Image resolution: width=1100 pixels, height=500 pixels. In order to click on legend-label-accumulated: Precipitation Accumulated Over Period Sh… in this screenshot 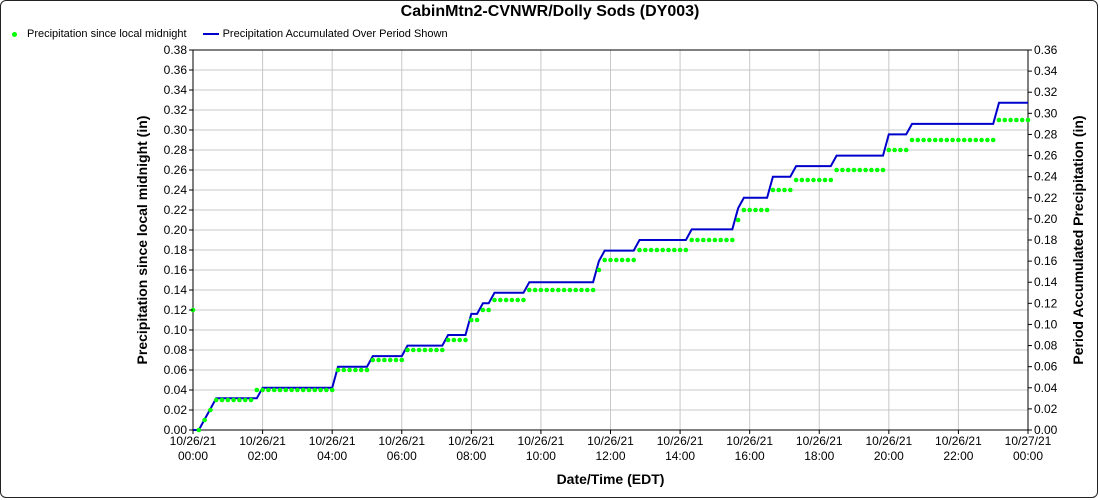, I will do `click(335, 34)`.